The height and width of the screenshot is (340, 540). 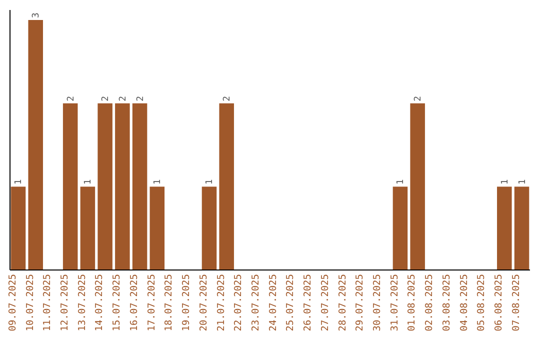 What do you see at coordinates (325, 303) in the screenshot?
I see `x-tick-label: 27.07.2025` at bounding box center [325, 303].